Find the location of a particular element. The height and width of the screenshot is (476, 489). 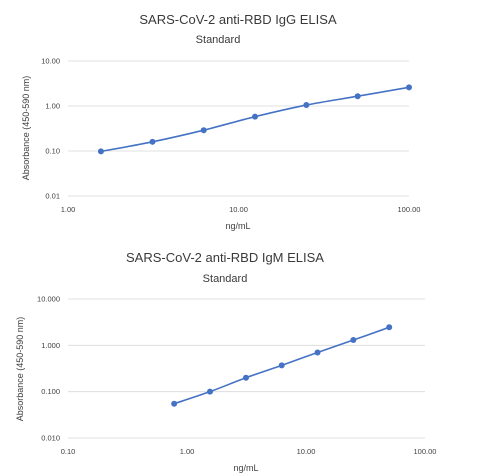

chart-igm-ytick-label: 0.010 is located at coordinates (50, 438).